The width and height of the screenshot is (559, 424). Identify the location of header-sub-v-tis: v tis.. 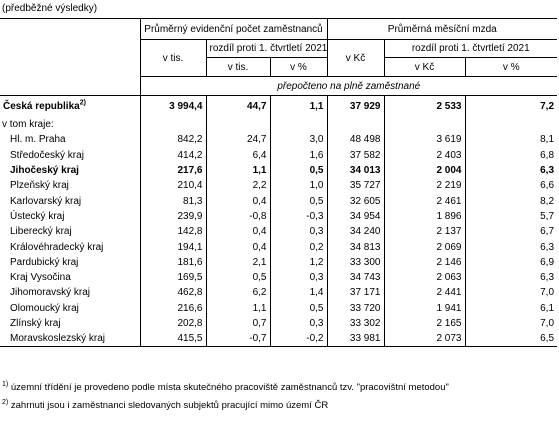
(237, 67).